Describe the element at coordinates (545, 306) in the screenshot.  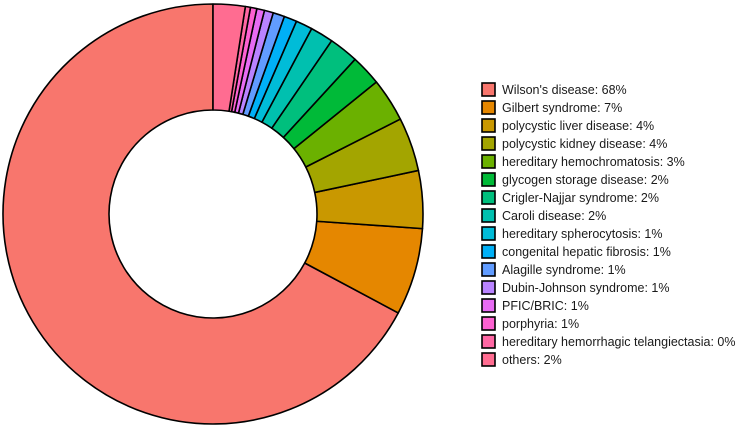
I see `legend-label-12: PFIC/BRIC: 1%` at that location.